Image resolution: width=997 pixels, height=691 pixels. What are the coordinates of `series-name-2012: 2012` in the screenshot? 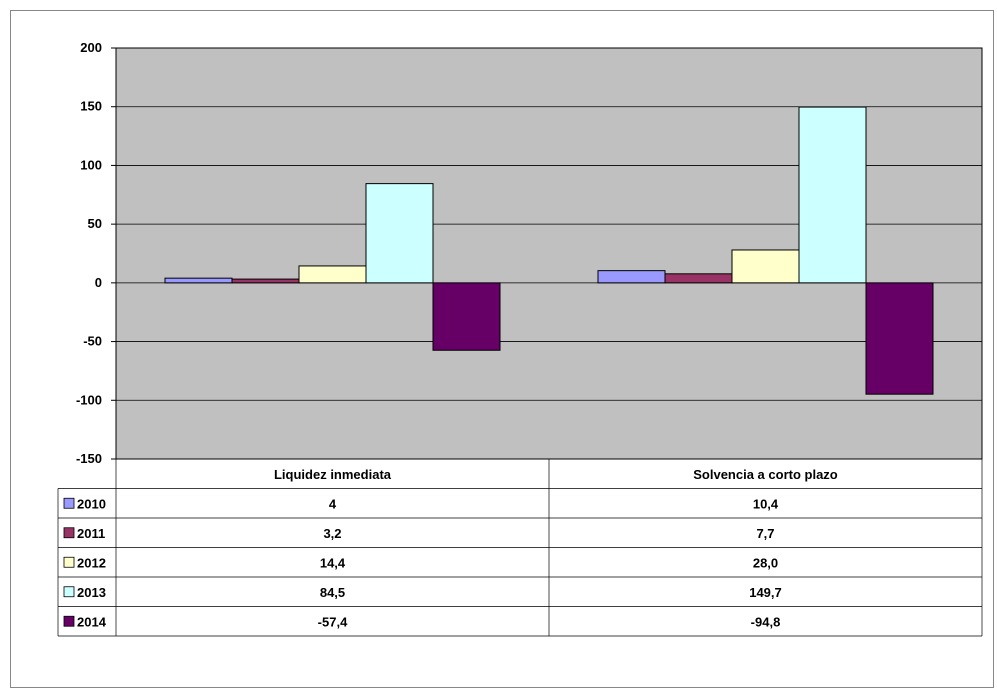 It's located at (91, 562).